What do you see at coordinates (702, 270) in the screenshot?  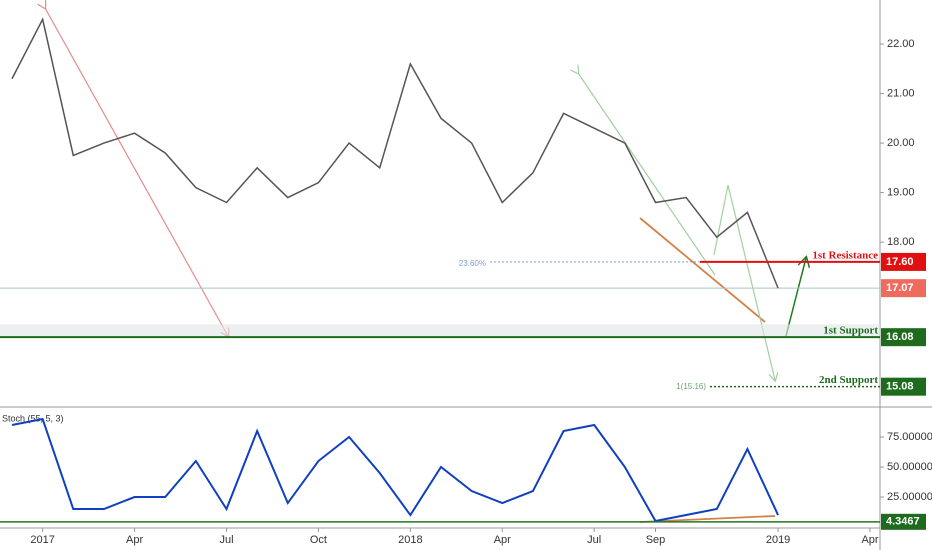 I see `wedge-line` at bounding box center [702, 270].